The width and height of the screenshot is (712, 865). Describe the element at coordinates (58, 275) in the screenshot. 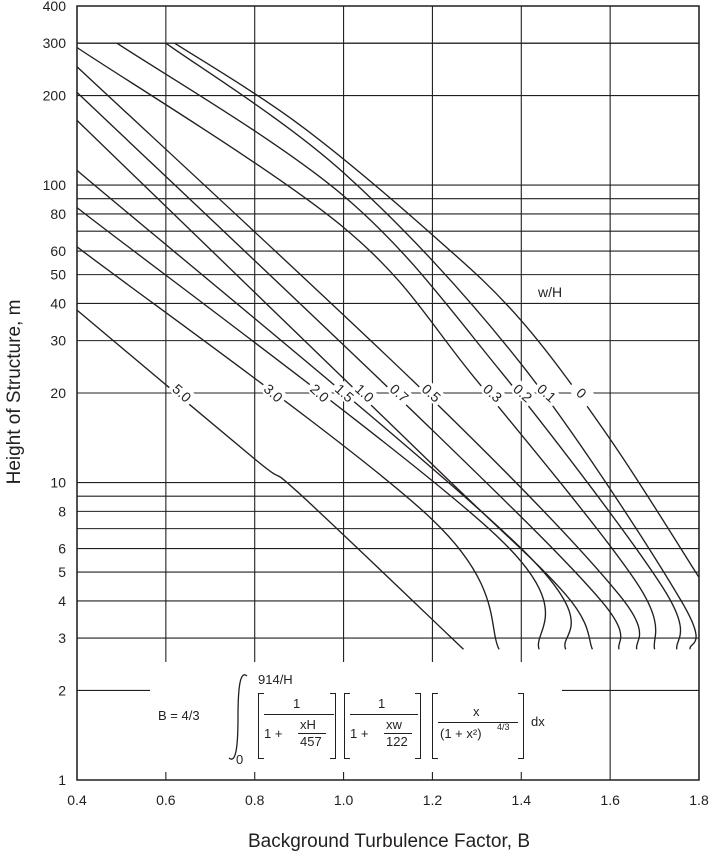

I see `y-tick-label: 50` at that location.